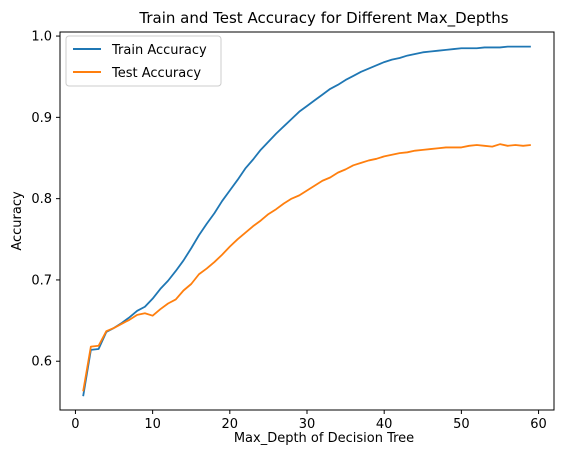  I want to click on x-tick-label: 20, so click(230, 424).